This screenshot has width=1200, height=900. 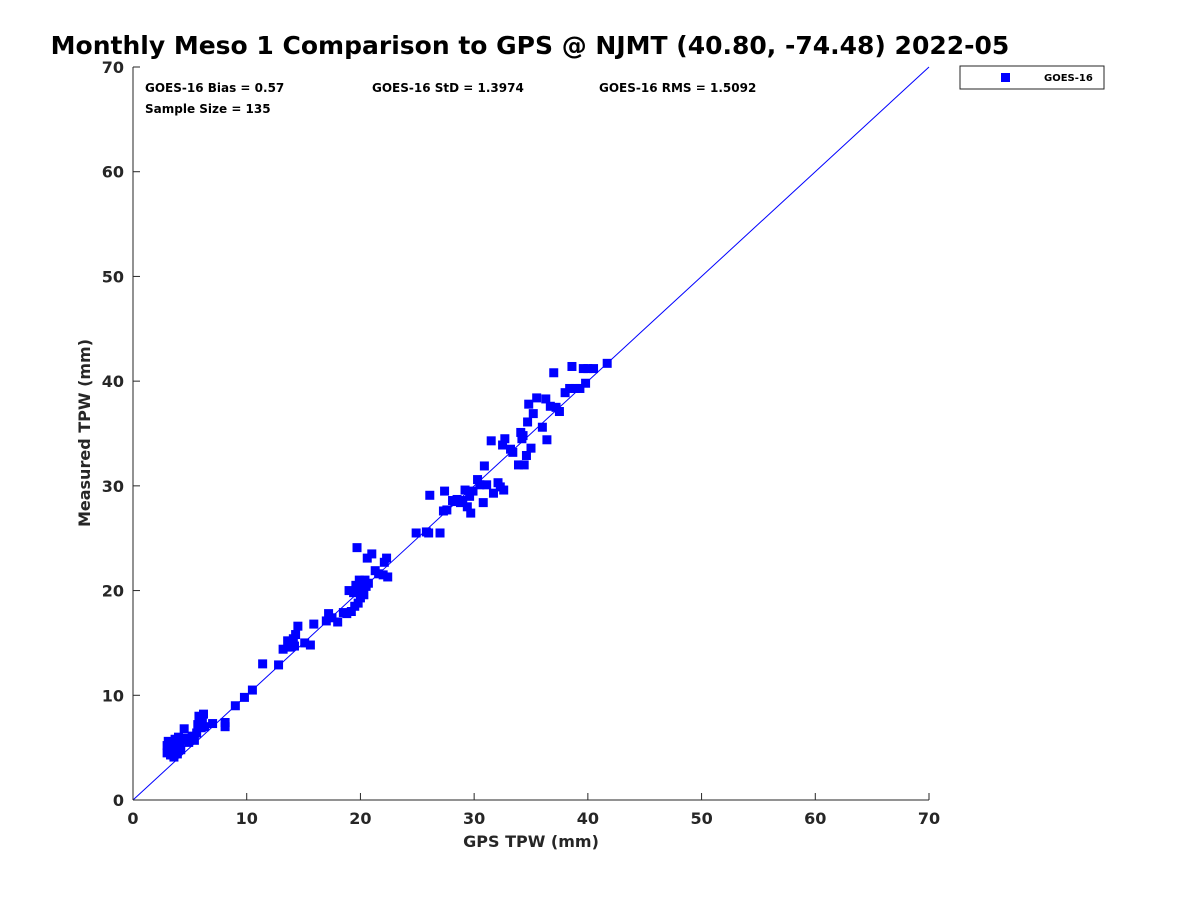 I want to click on x-tick-label: 70, so click(x=929, y=818).